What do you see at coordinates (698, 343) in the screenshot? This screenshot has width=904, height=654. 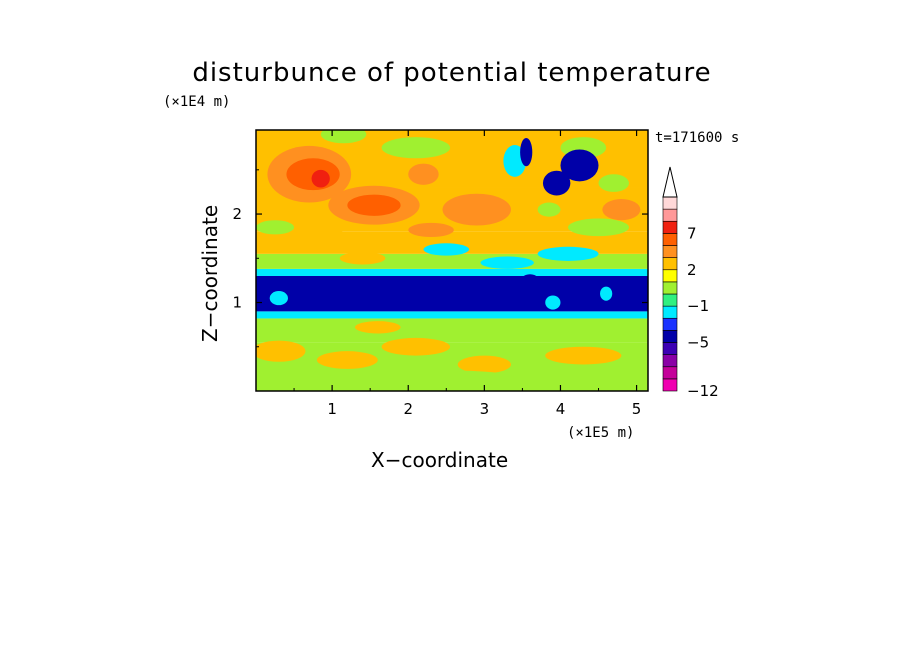 I see `colorbar-label: −5` at bounding box center [698, 343].